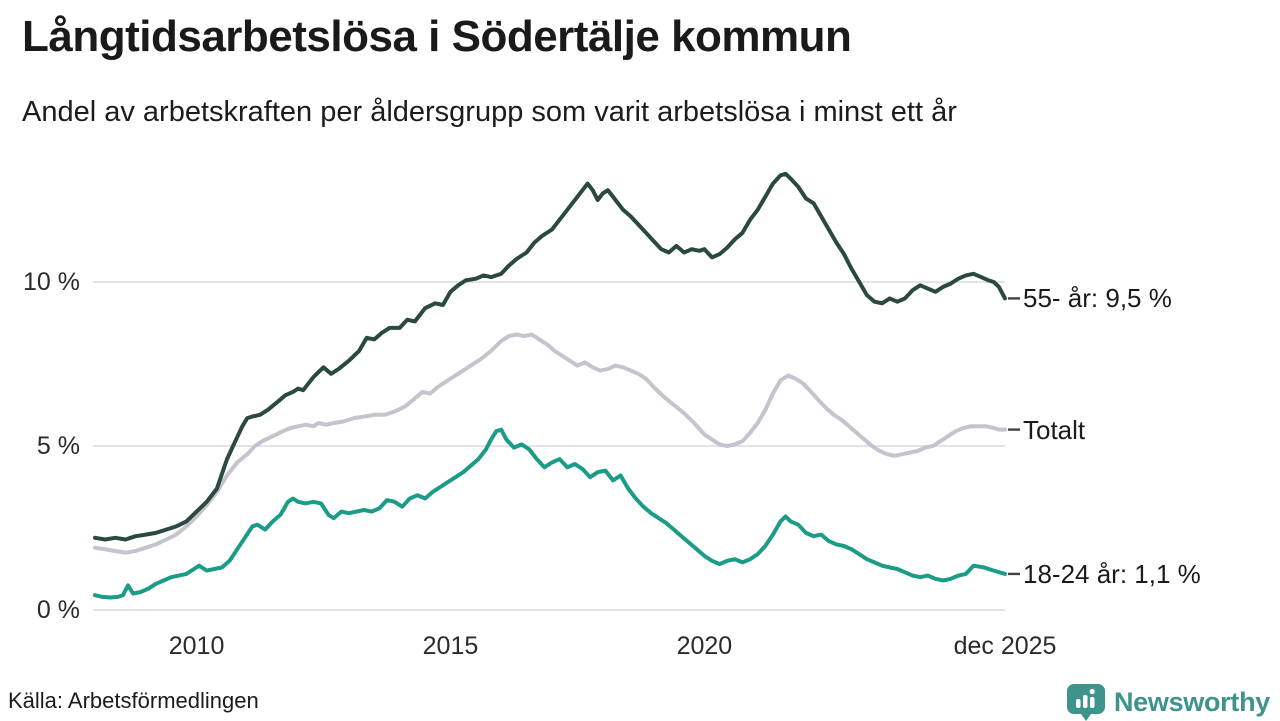  I want to click on end-label-18-24-år: 18-24 år: 1,1 %, so click(1112, 573).